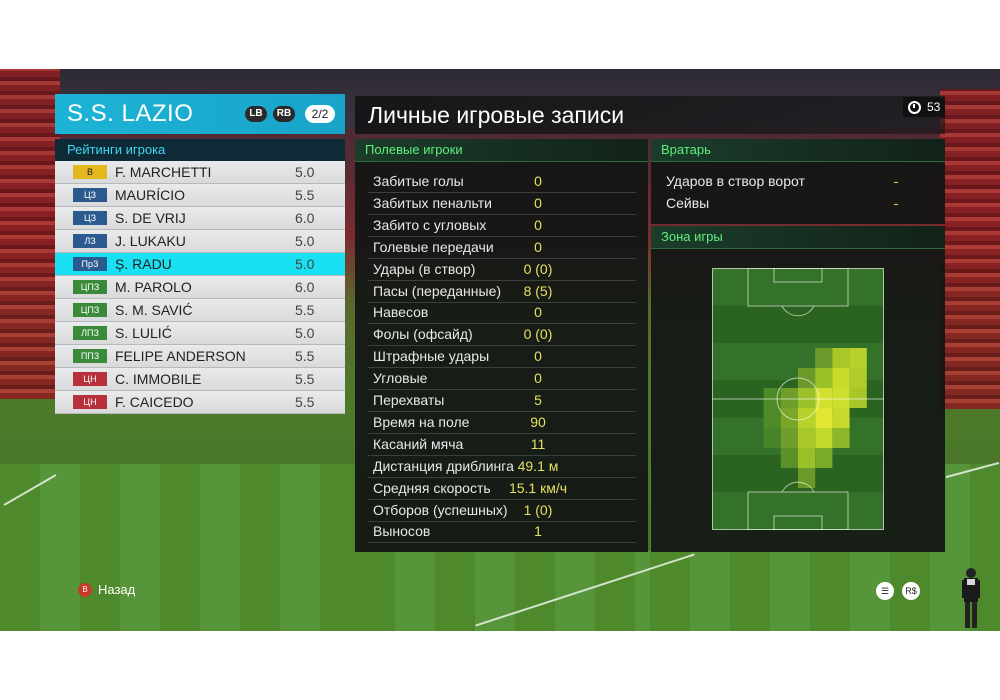  Describe the element at coordinates (538, 421) in the screenshot. I see `stat-value: 90` at that location.